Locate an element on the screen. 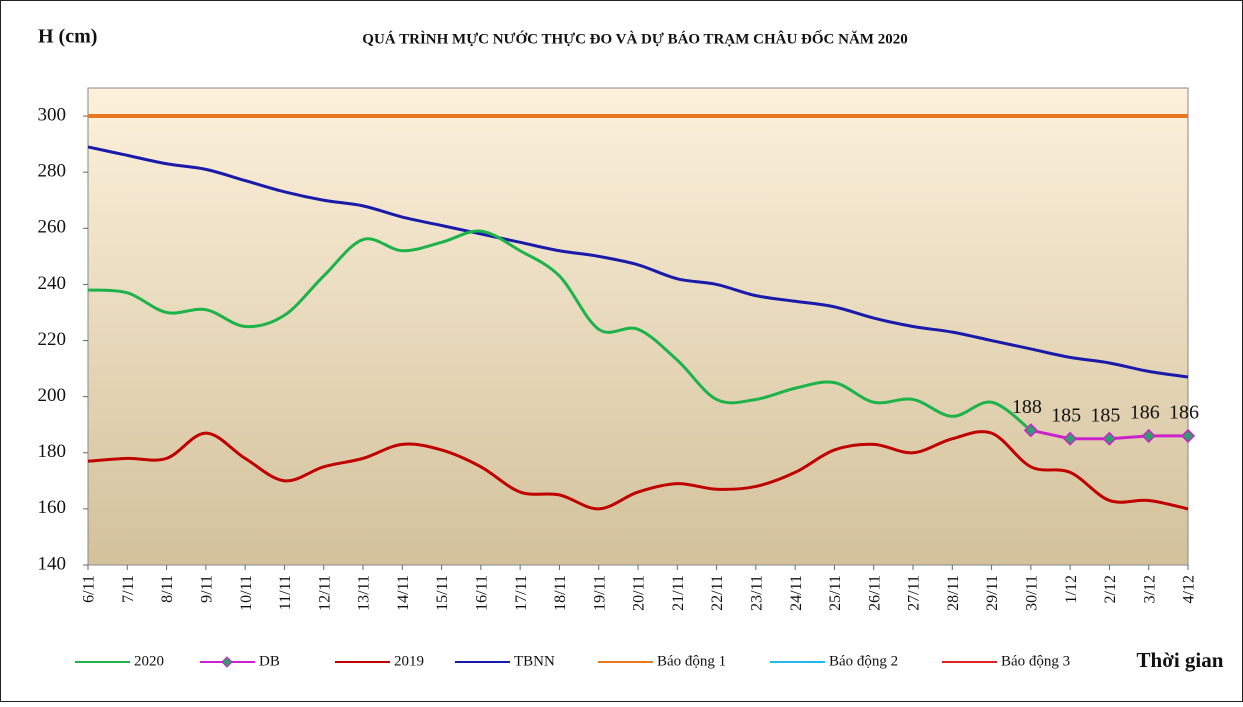  x-tick-label: 19/11 is located at coordinates (599, 593).